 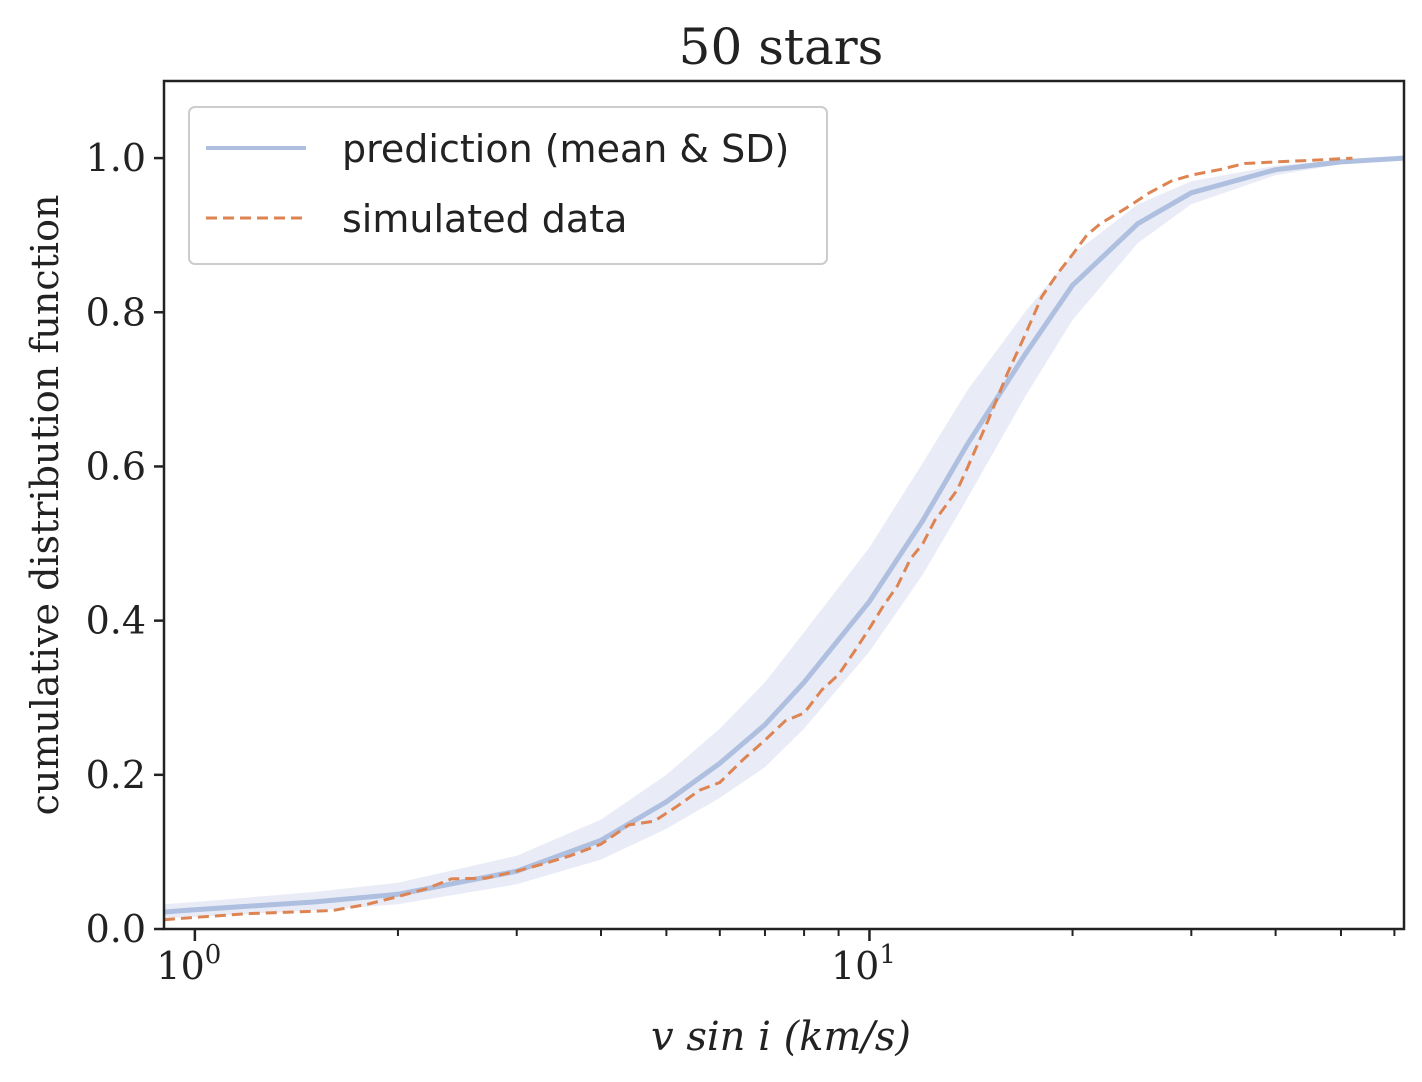 What do you see at coordinates (781, 1037) in the screenshot?
I see `x-axis-label: v sin i (km/s)` at bounding box center [781, 1037].